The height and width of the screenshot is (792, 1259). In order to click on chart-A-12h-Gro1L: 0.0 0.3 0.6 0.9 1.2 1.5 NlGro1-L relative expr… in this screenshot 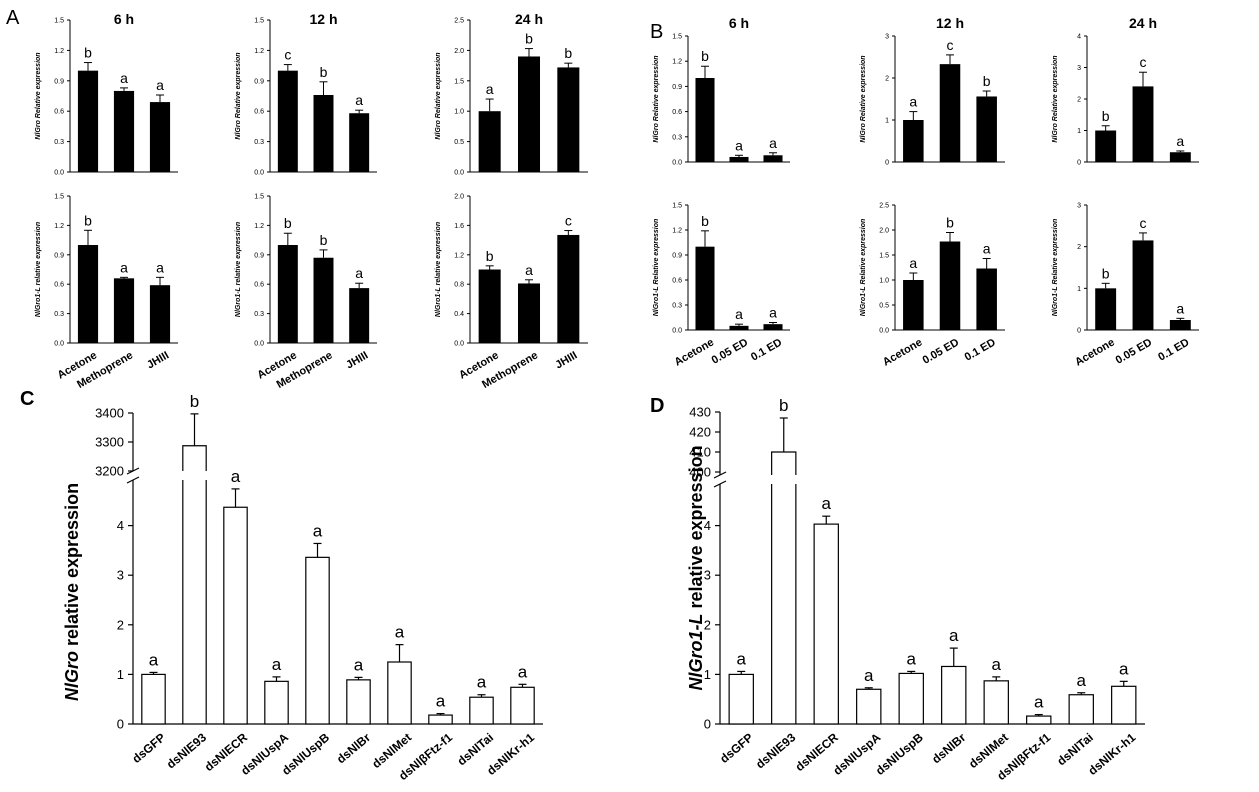, I will do `click(306, 292)`.